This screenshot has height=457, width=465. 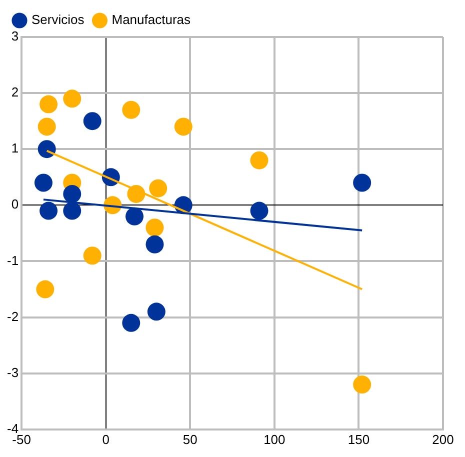 I want to click on y-tick-label: -2, so click(x=12, y=316).